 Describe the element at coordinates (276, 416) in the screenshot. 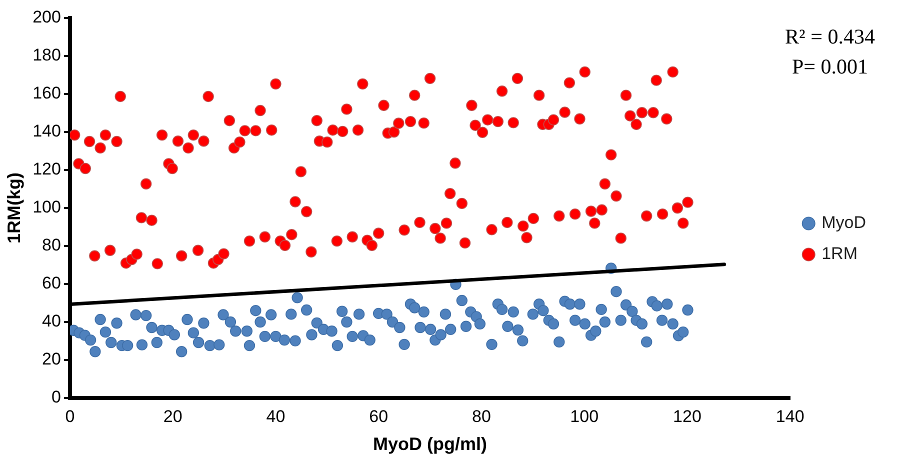

I see `x-tick-label: 40` at that location.